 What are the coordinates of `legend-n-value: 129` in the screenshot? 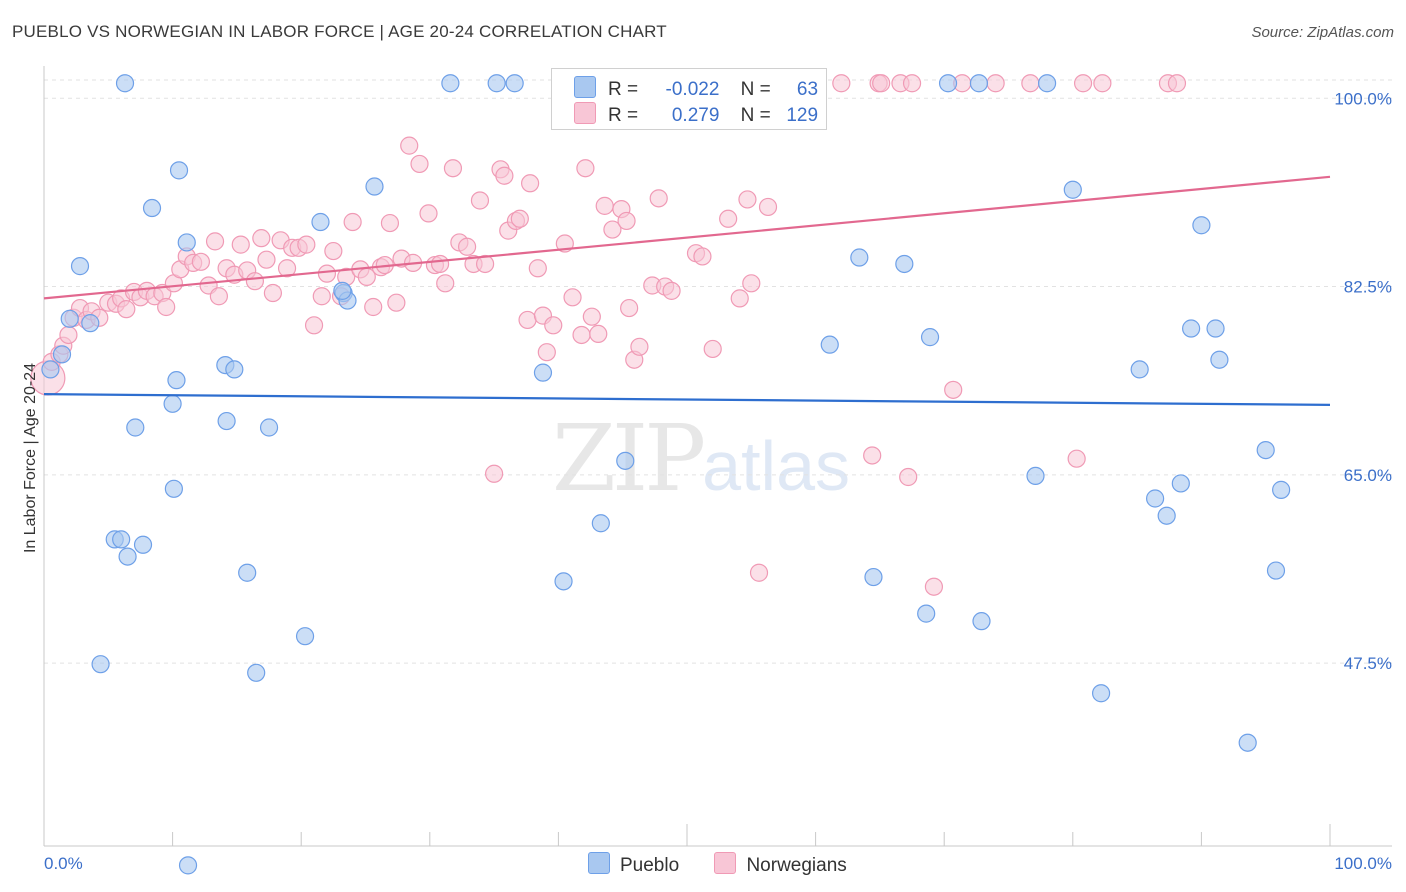 It's located at (802, 115).